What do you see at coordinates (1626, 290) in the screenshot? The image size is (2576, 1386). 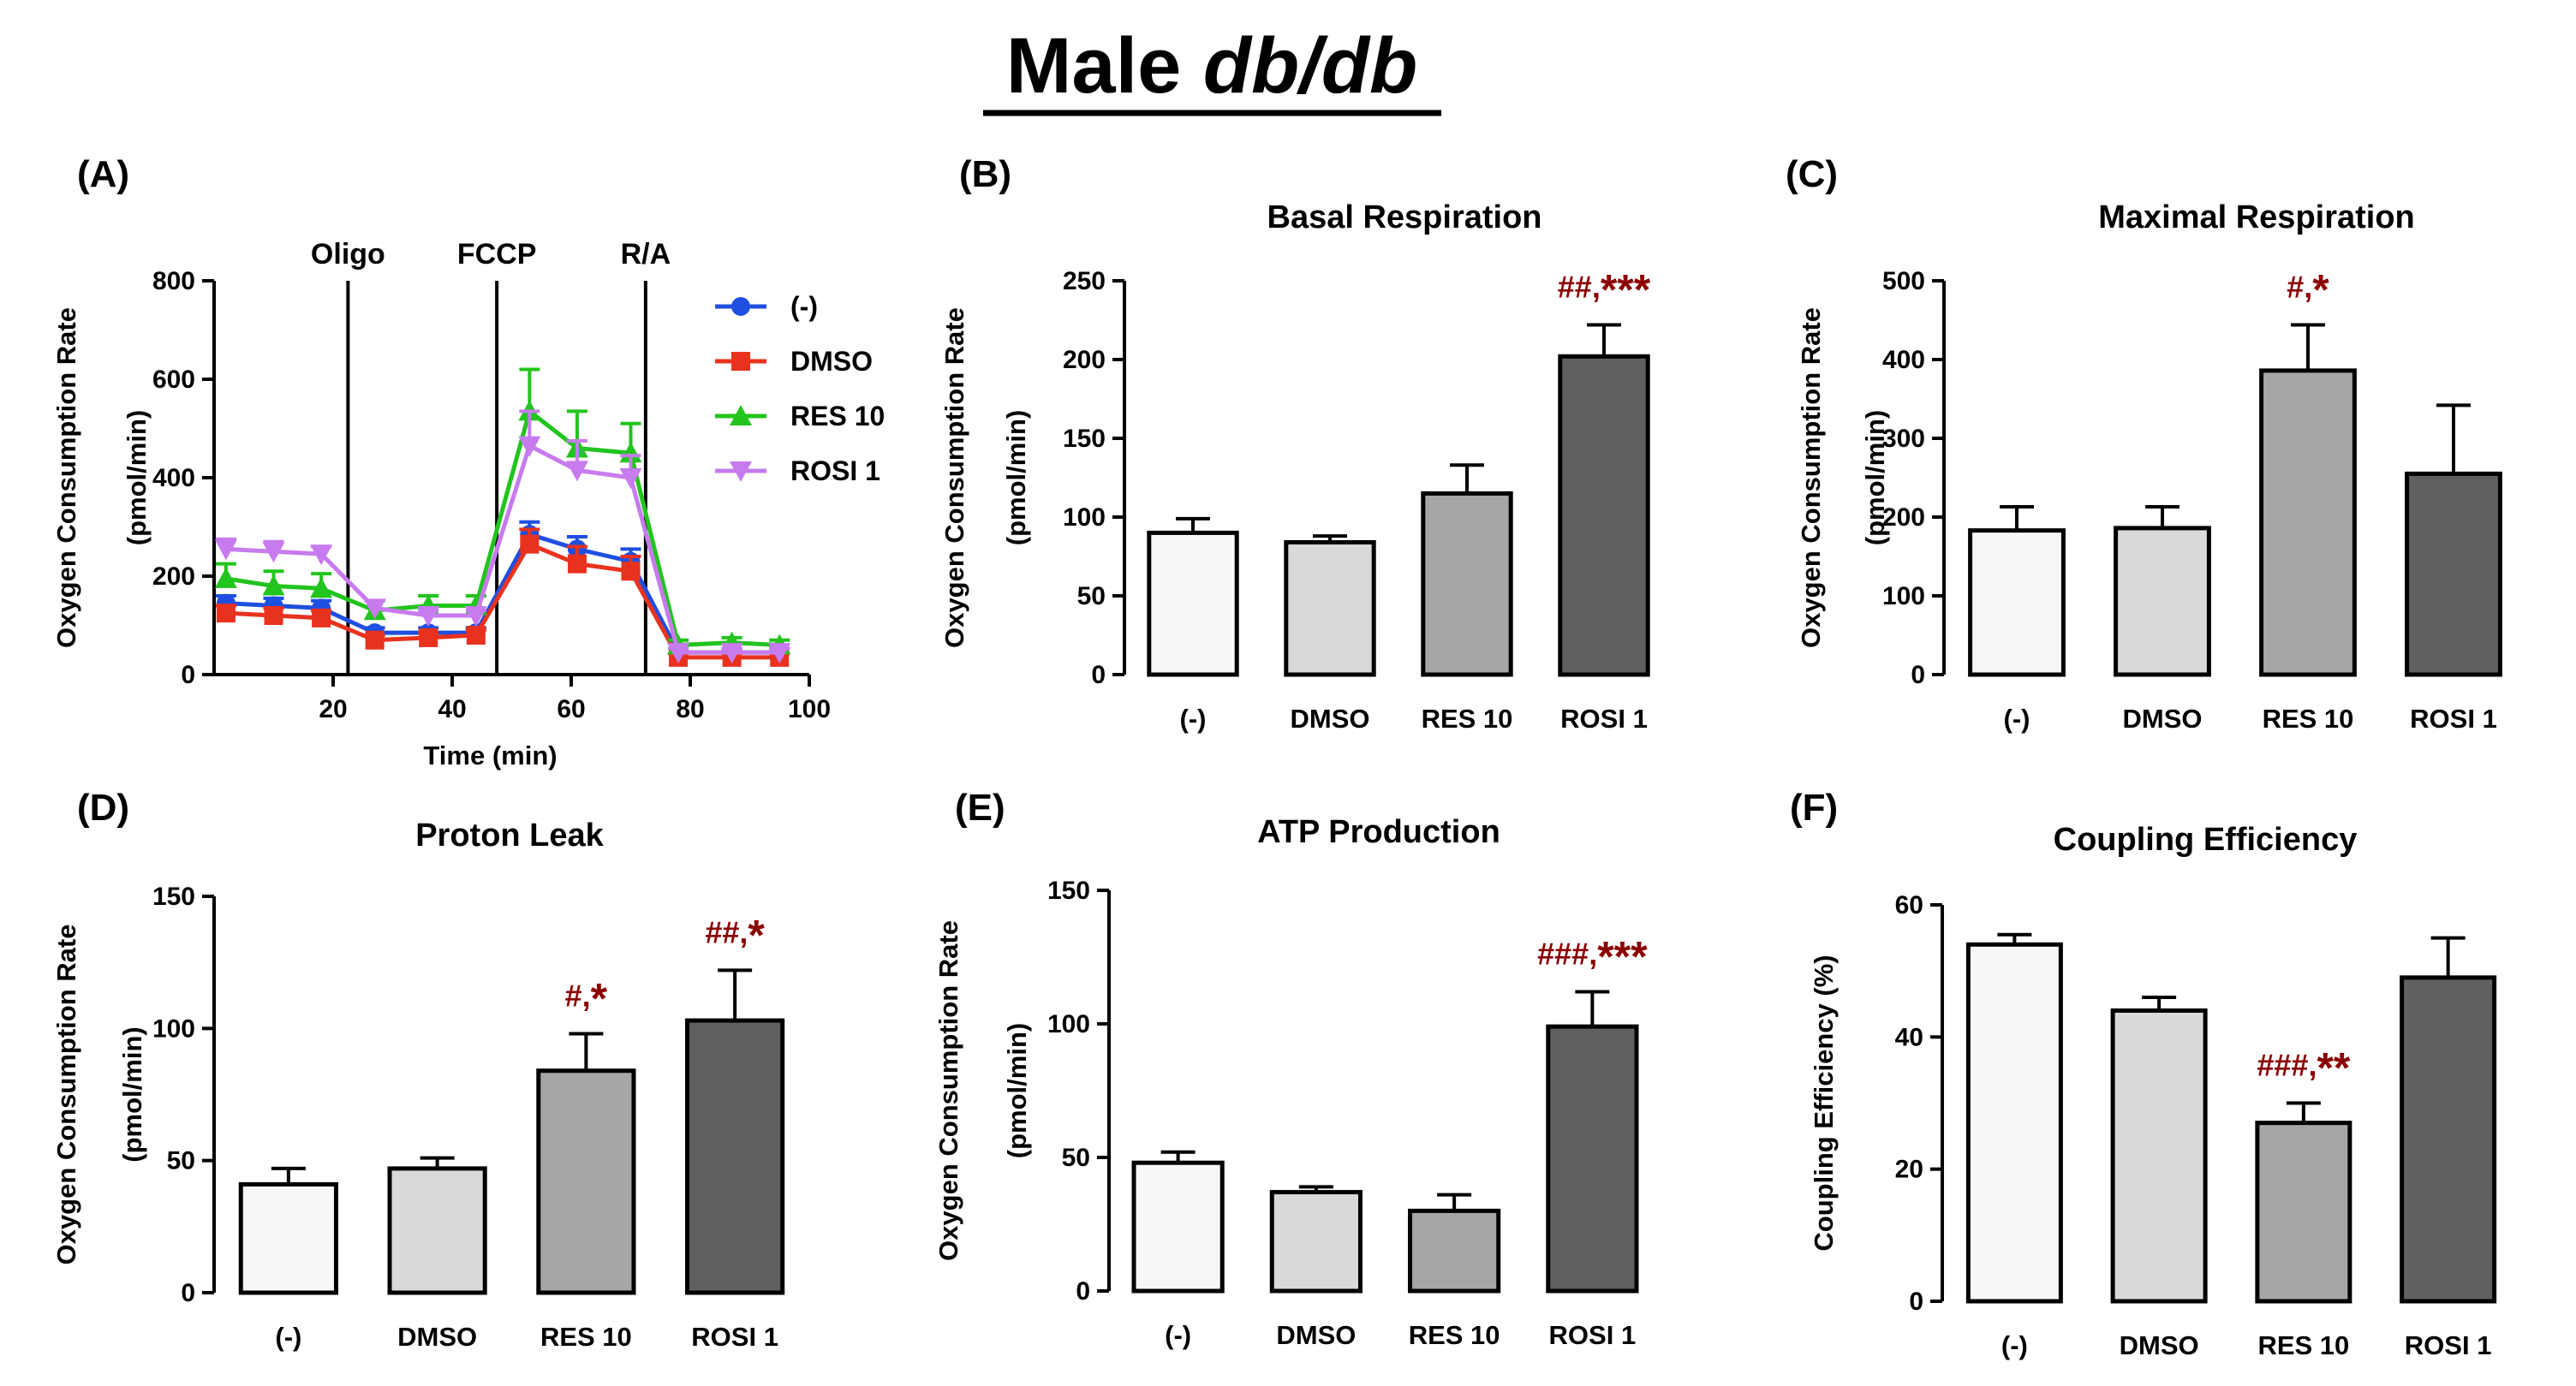 I see `significance-stars: ***` at bounding box center [1626, 290].